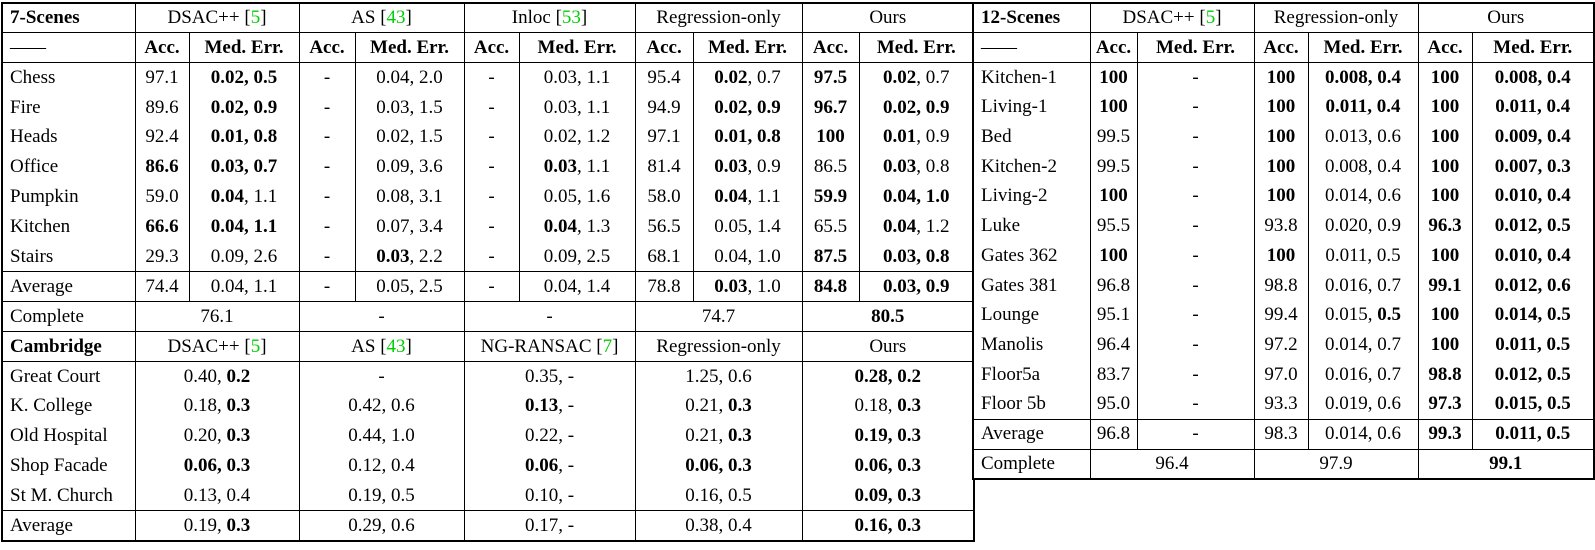 Image resolution: width=1595 pixels, height=550 pixels. I want to click on scene-name-cell: K. College, so click(68, 406).